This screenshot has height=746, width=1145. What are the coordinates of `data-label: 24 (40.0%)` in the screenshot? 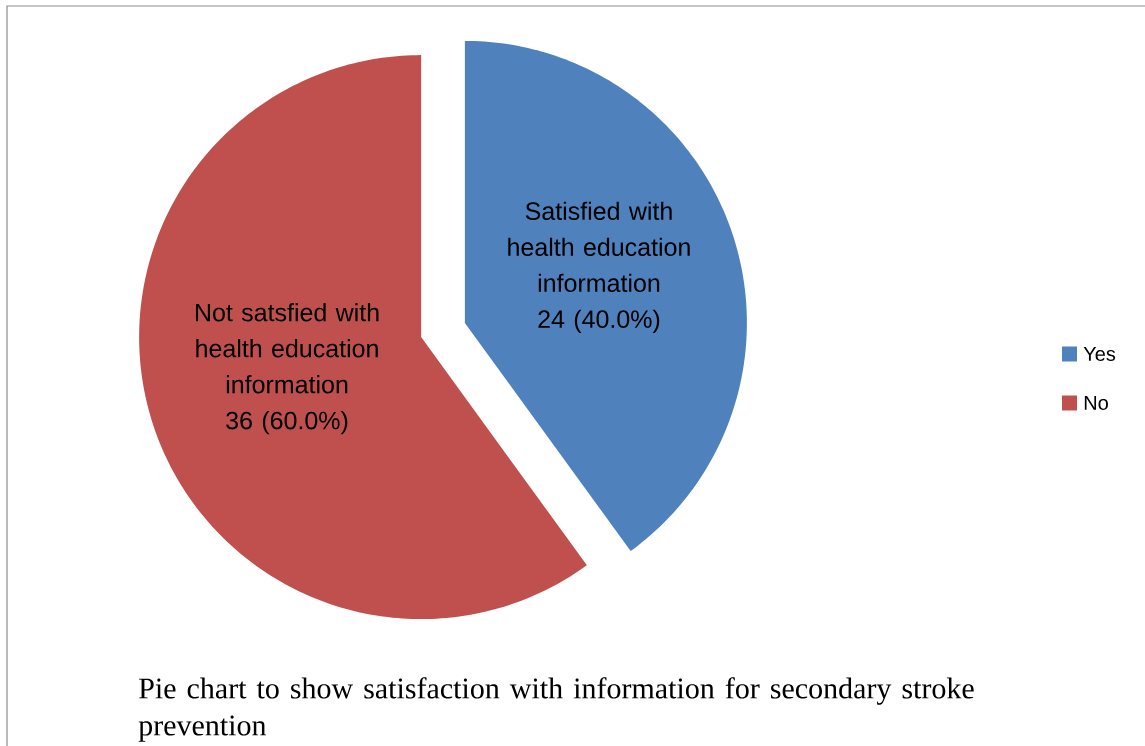 It's located at (599, 321).